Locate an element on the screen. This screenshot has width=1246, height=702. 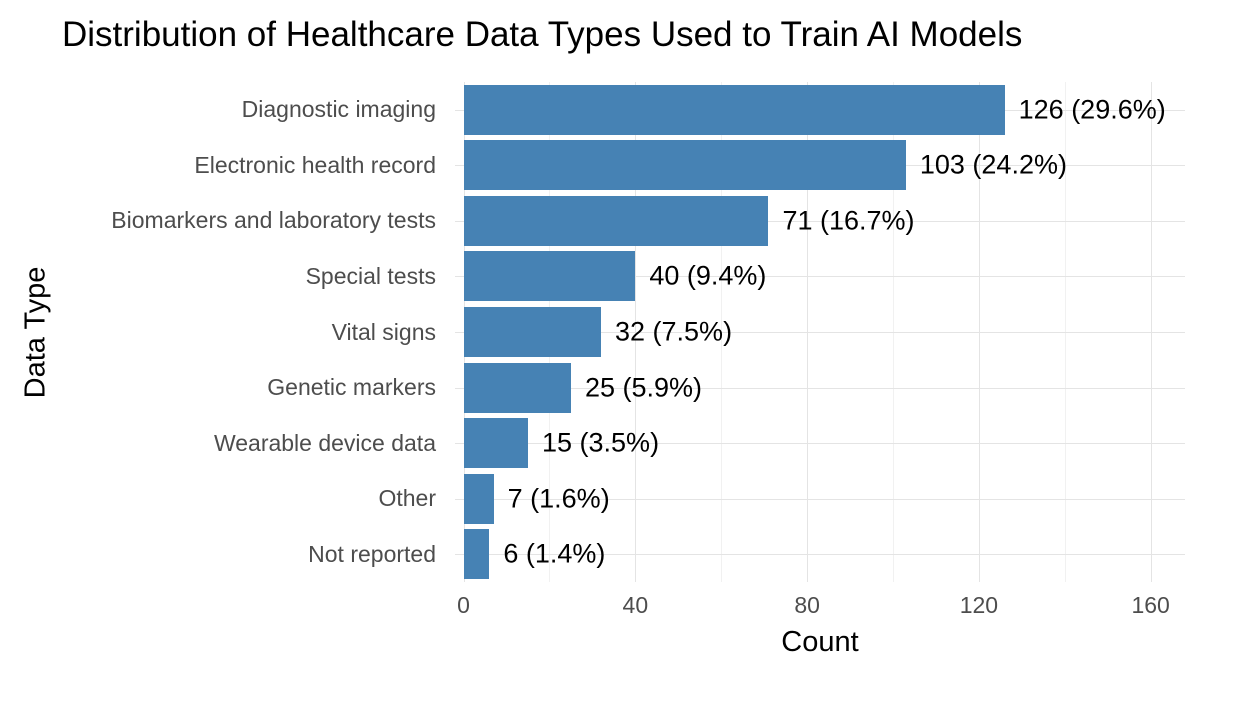
x-axis-title: Count is located at coordinates (820, 642).